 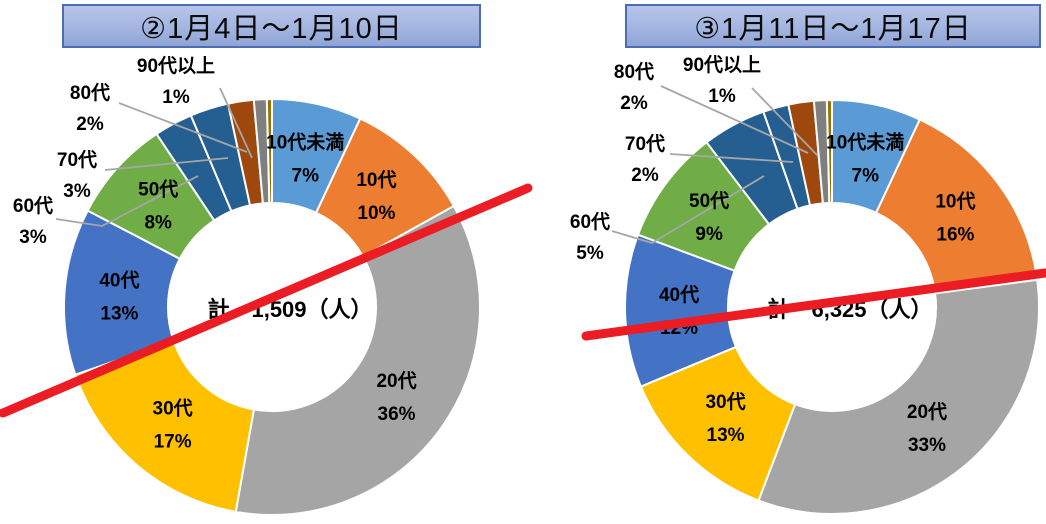 I want to click on slice-pct-10代: 16%, so click(x=955, y=235).